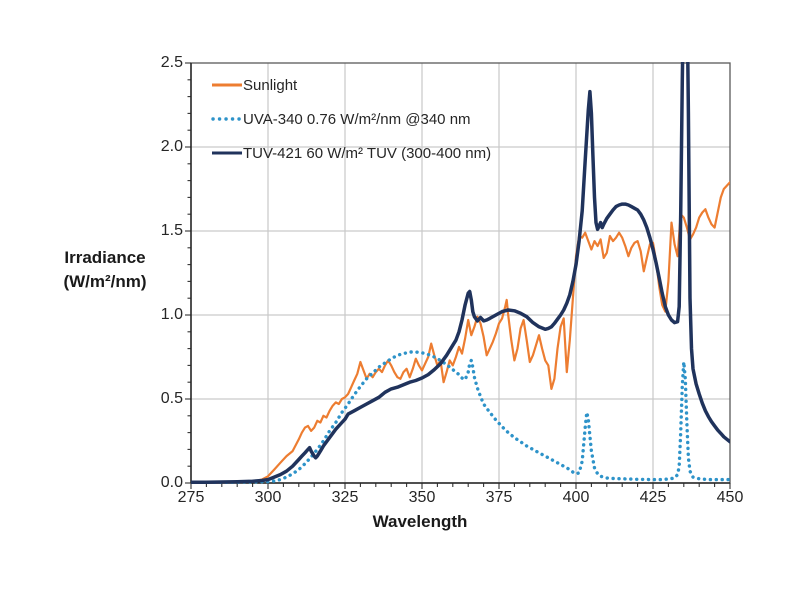 The height and width of the screenshot is (600, 800). I want to click on legend-item-tuv421: TUV-421 60 W/m² TUV (300-400 nm), so click(351, 153).